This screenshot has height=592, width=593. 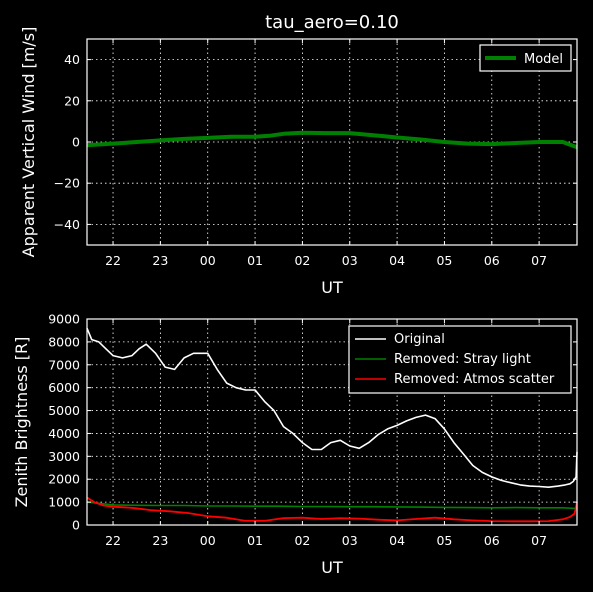 What do you see at coordinates (64, 502) in the screenshot?
I see `y-tick-label: 1000` at bounding box center [64, 502].